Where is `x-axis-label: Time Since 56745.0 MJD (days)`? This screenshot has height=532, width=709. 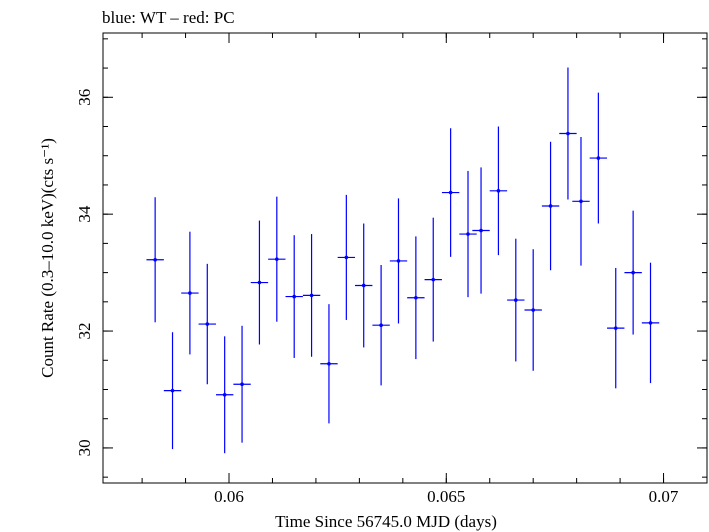
x-axis-label: Time Since 56745.0 MJD (days) is located at coordinates (386, 521).